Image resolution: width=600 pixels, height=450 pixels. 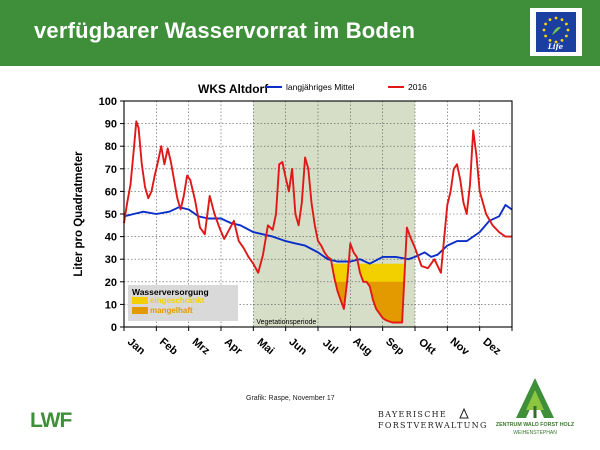 I want to click on vegetation-period-label: Vegetationsperiode, so click(x=286, y=322).